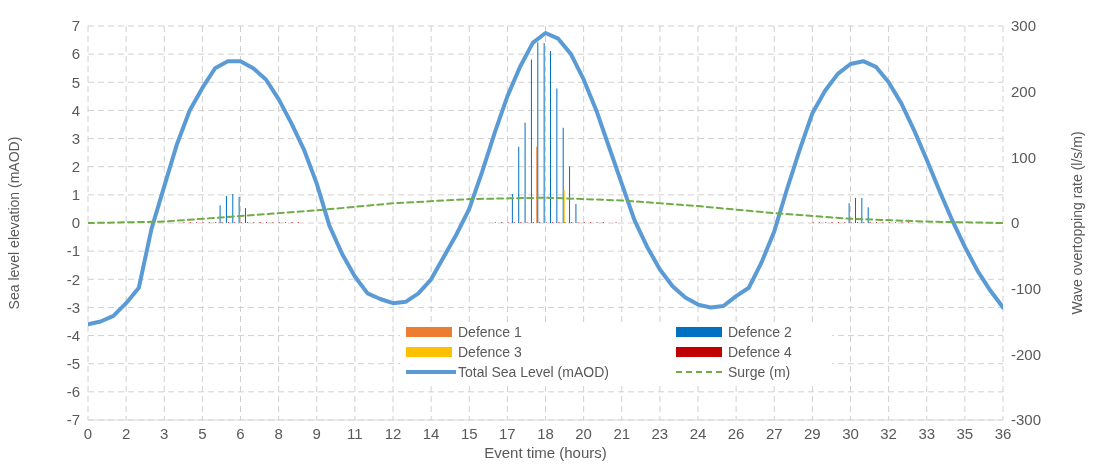  I want to click on x-tick-label: 35, so click(965, 433).